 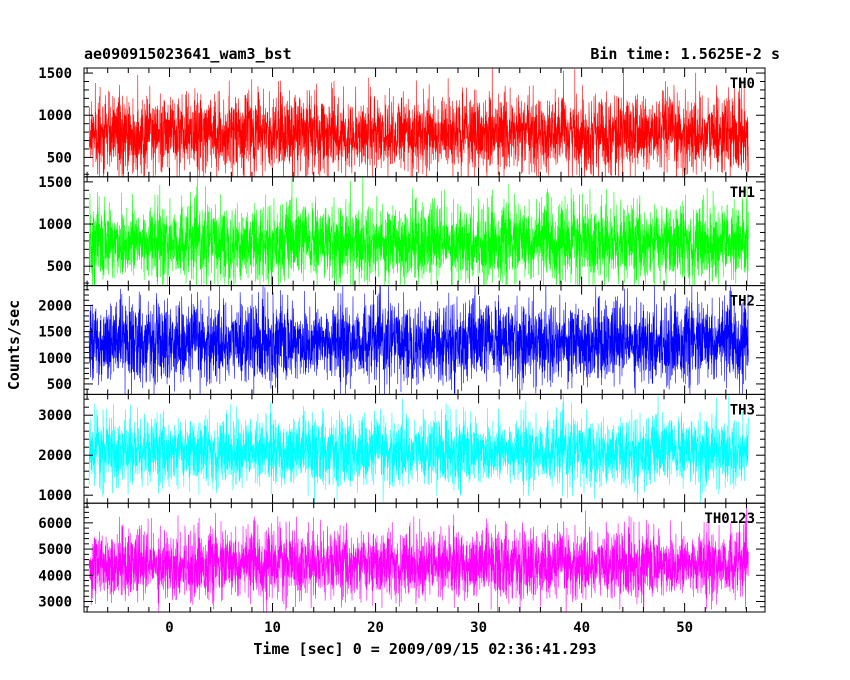 I want to click on x-tick-label: 30, so click(x=478, y=628).